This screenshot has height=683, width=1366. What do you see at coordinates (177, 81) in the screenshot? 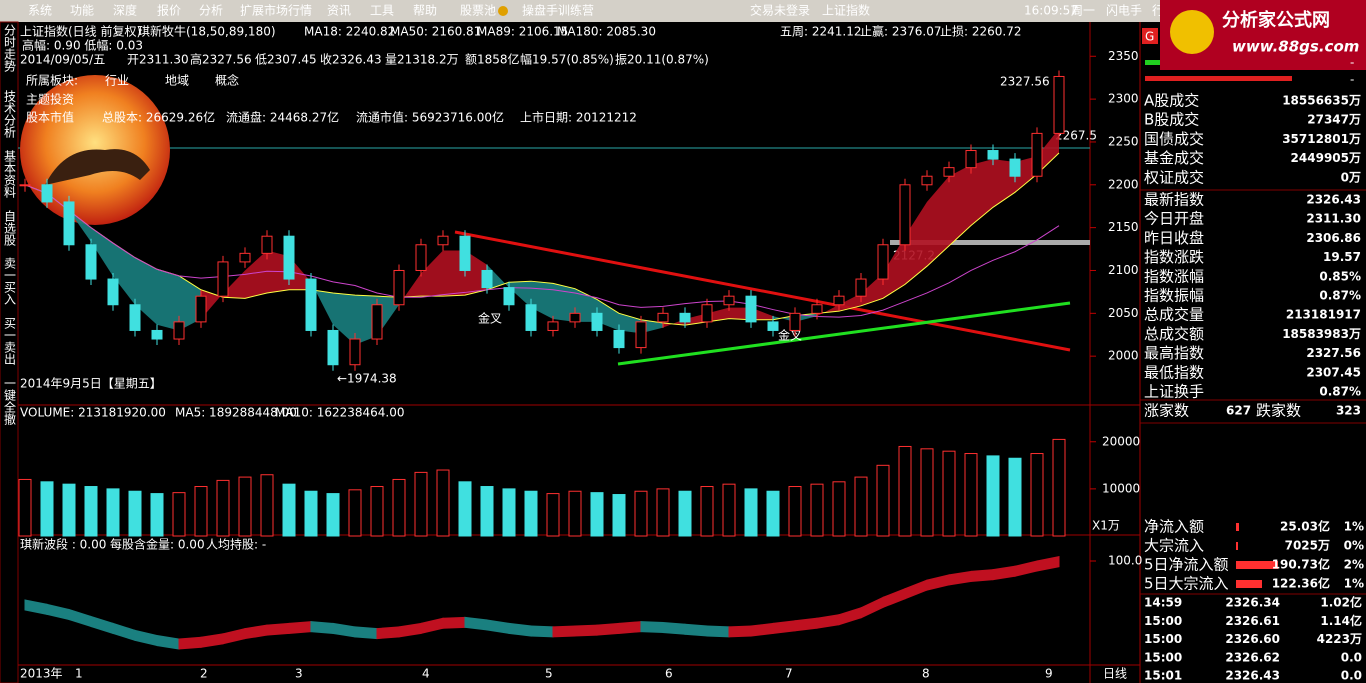
I see `sector-item: 地域` at bounding box center [177, 81].